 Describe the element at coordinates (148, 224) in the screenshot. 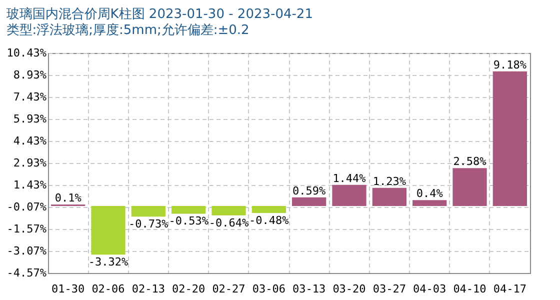

I see `data-label: -0.73%` at that location.